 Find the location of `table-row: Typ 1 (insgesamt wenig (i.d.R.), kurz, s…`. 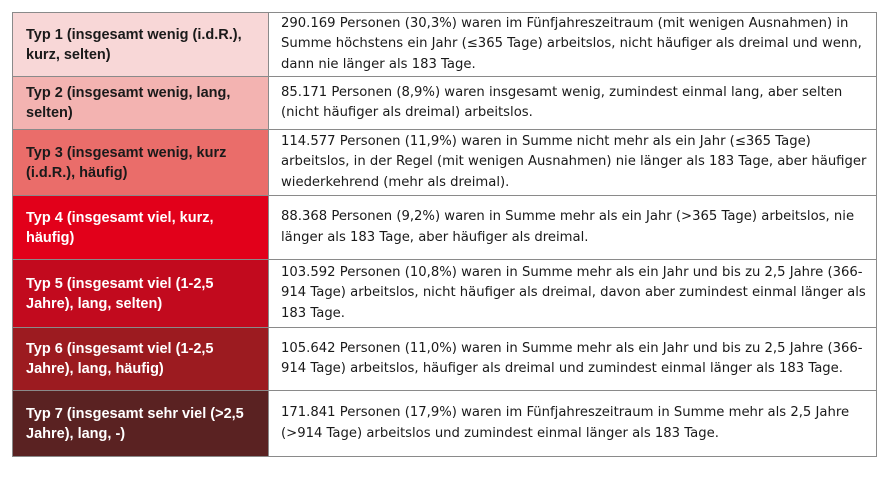

table-row: Typ 1 (insgesamt wenig (i.d.R.), kurz, s… is located at coordinates (444, 44).